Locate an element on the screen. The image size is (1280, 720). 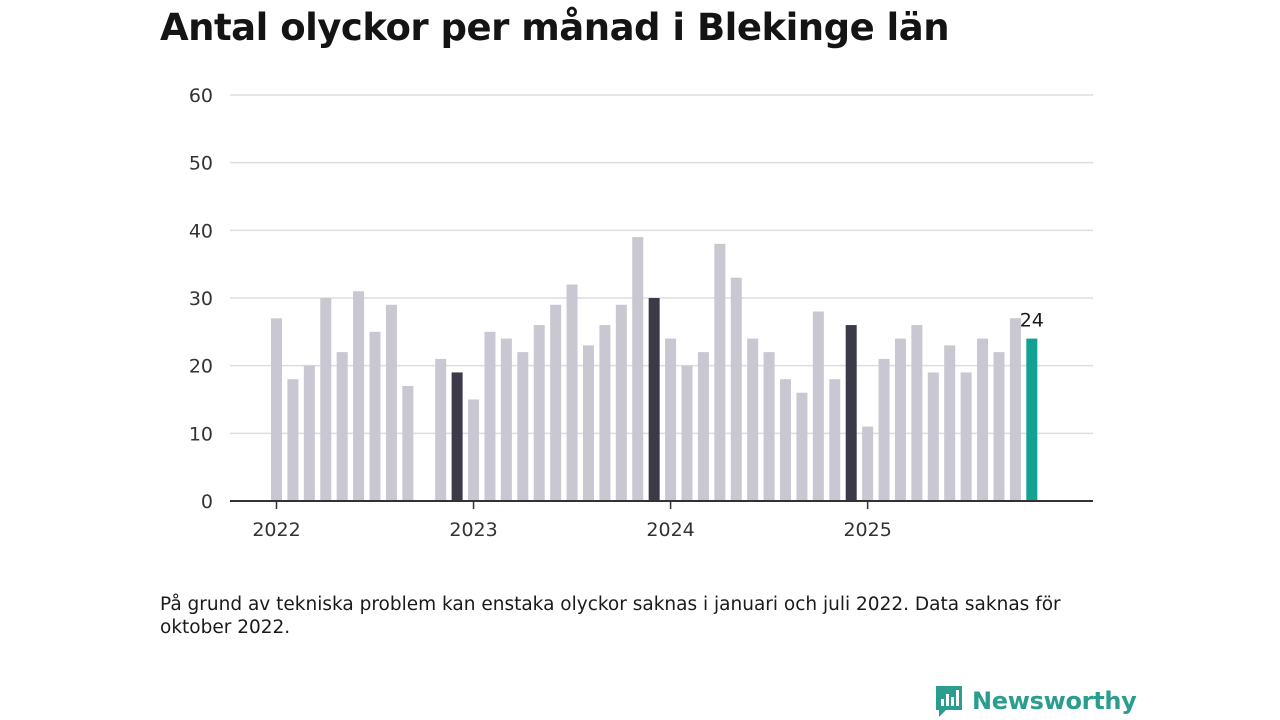
x-tick-label: 2024 is located at coordinates (670, 530).